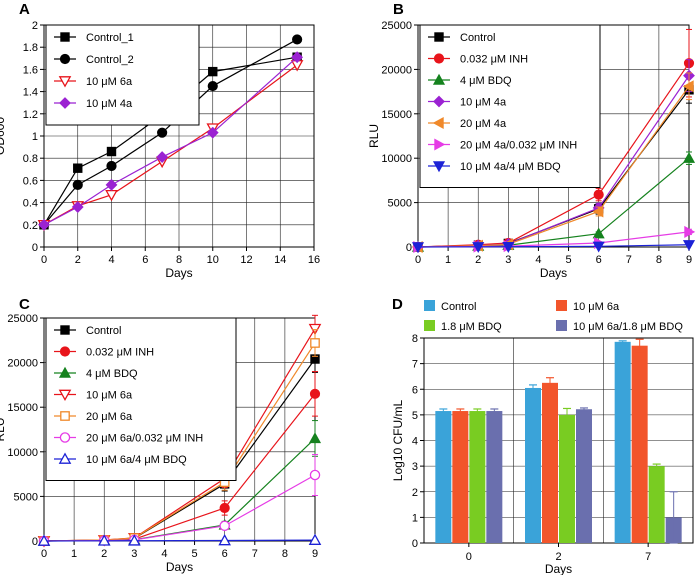 Image resolution: width=698 pixels, height=575 pixels. What do you see at coordinates (255, 554) in the screenshot?
I see `x-tick-label: 7` at bounding box center [255, 554].